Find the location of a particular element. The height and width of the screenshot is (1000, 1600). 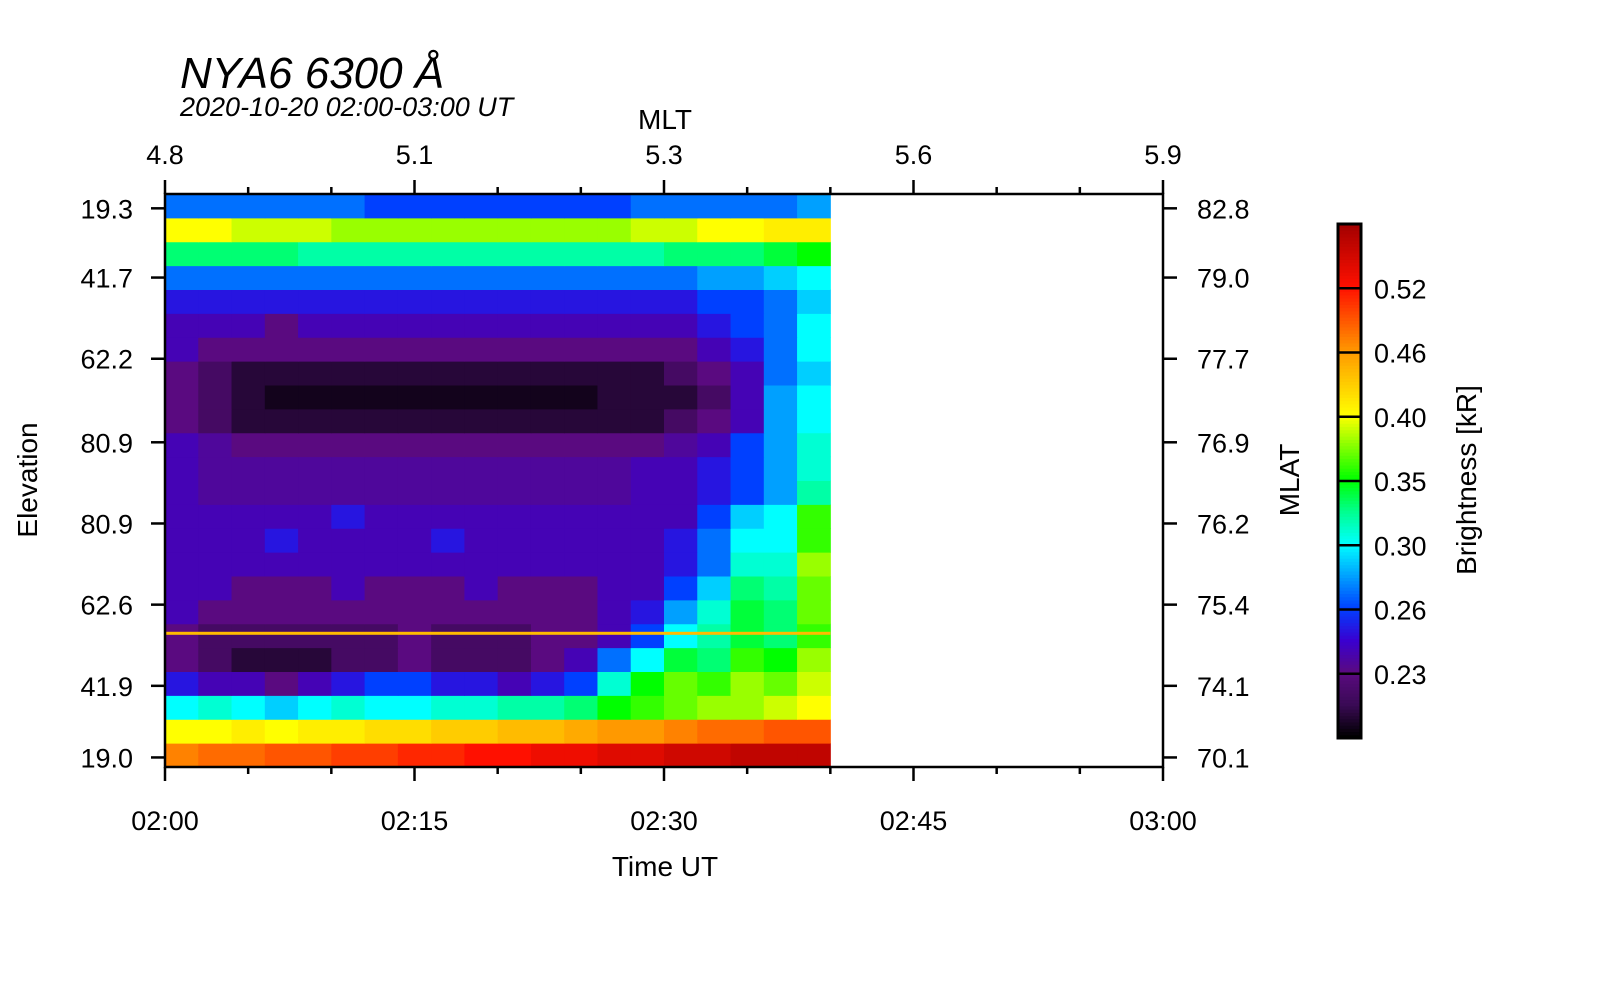

y-tick-label: 80.9 is located at coordinates (106, 524).